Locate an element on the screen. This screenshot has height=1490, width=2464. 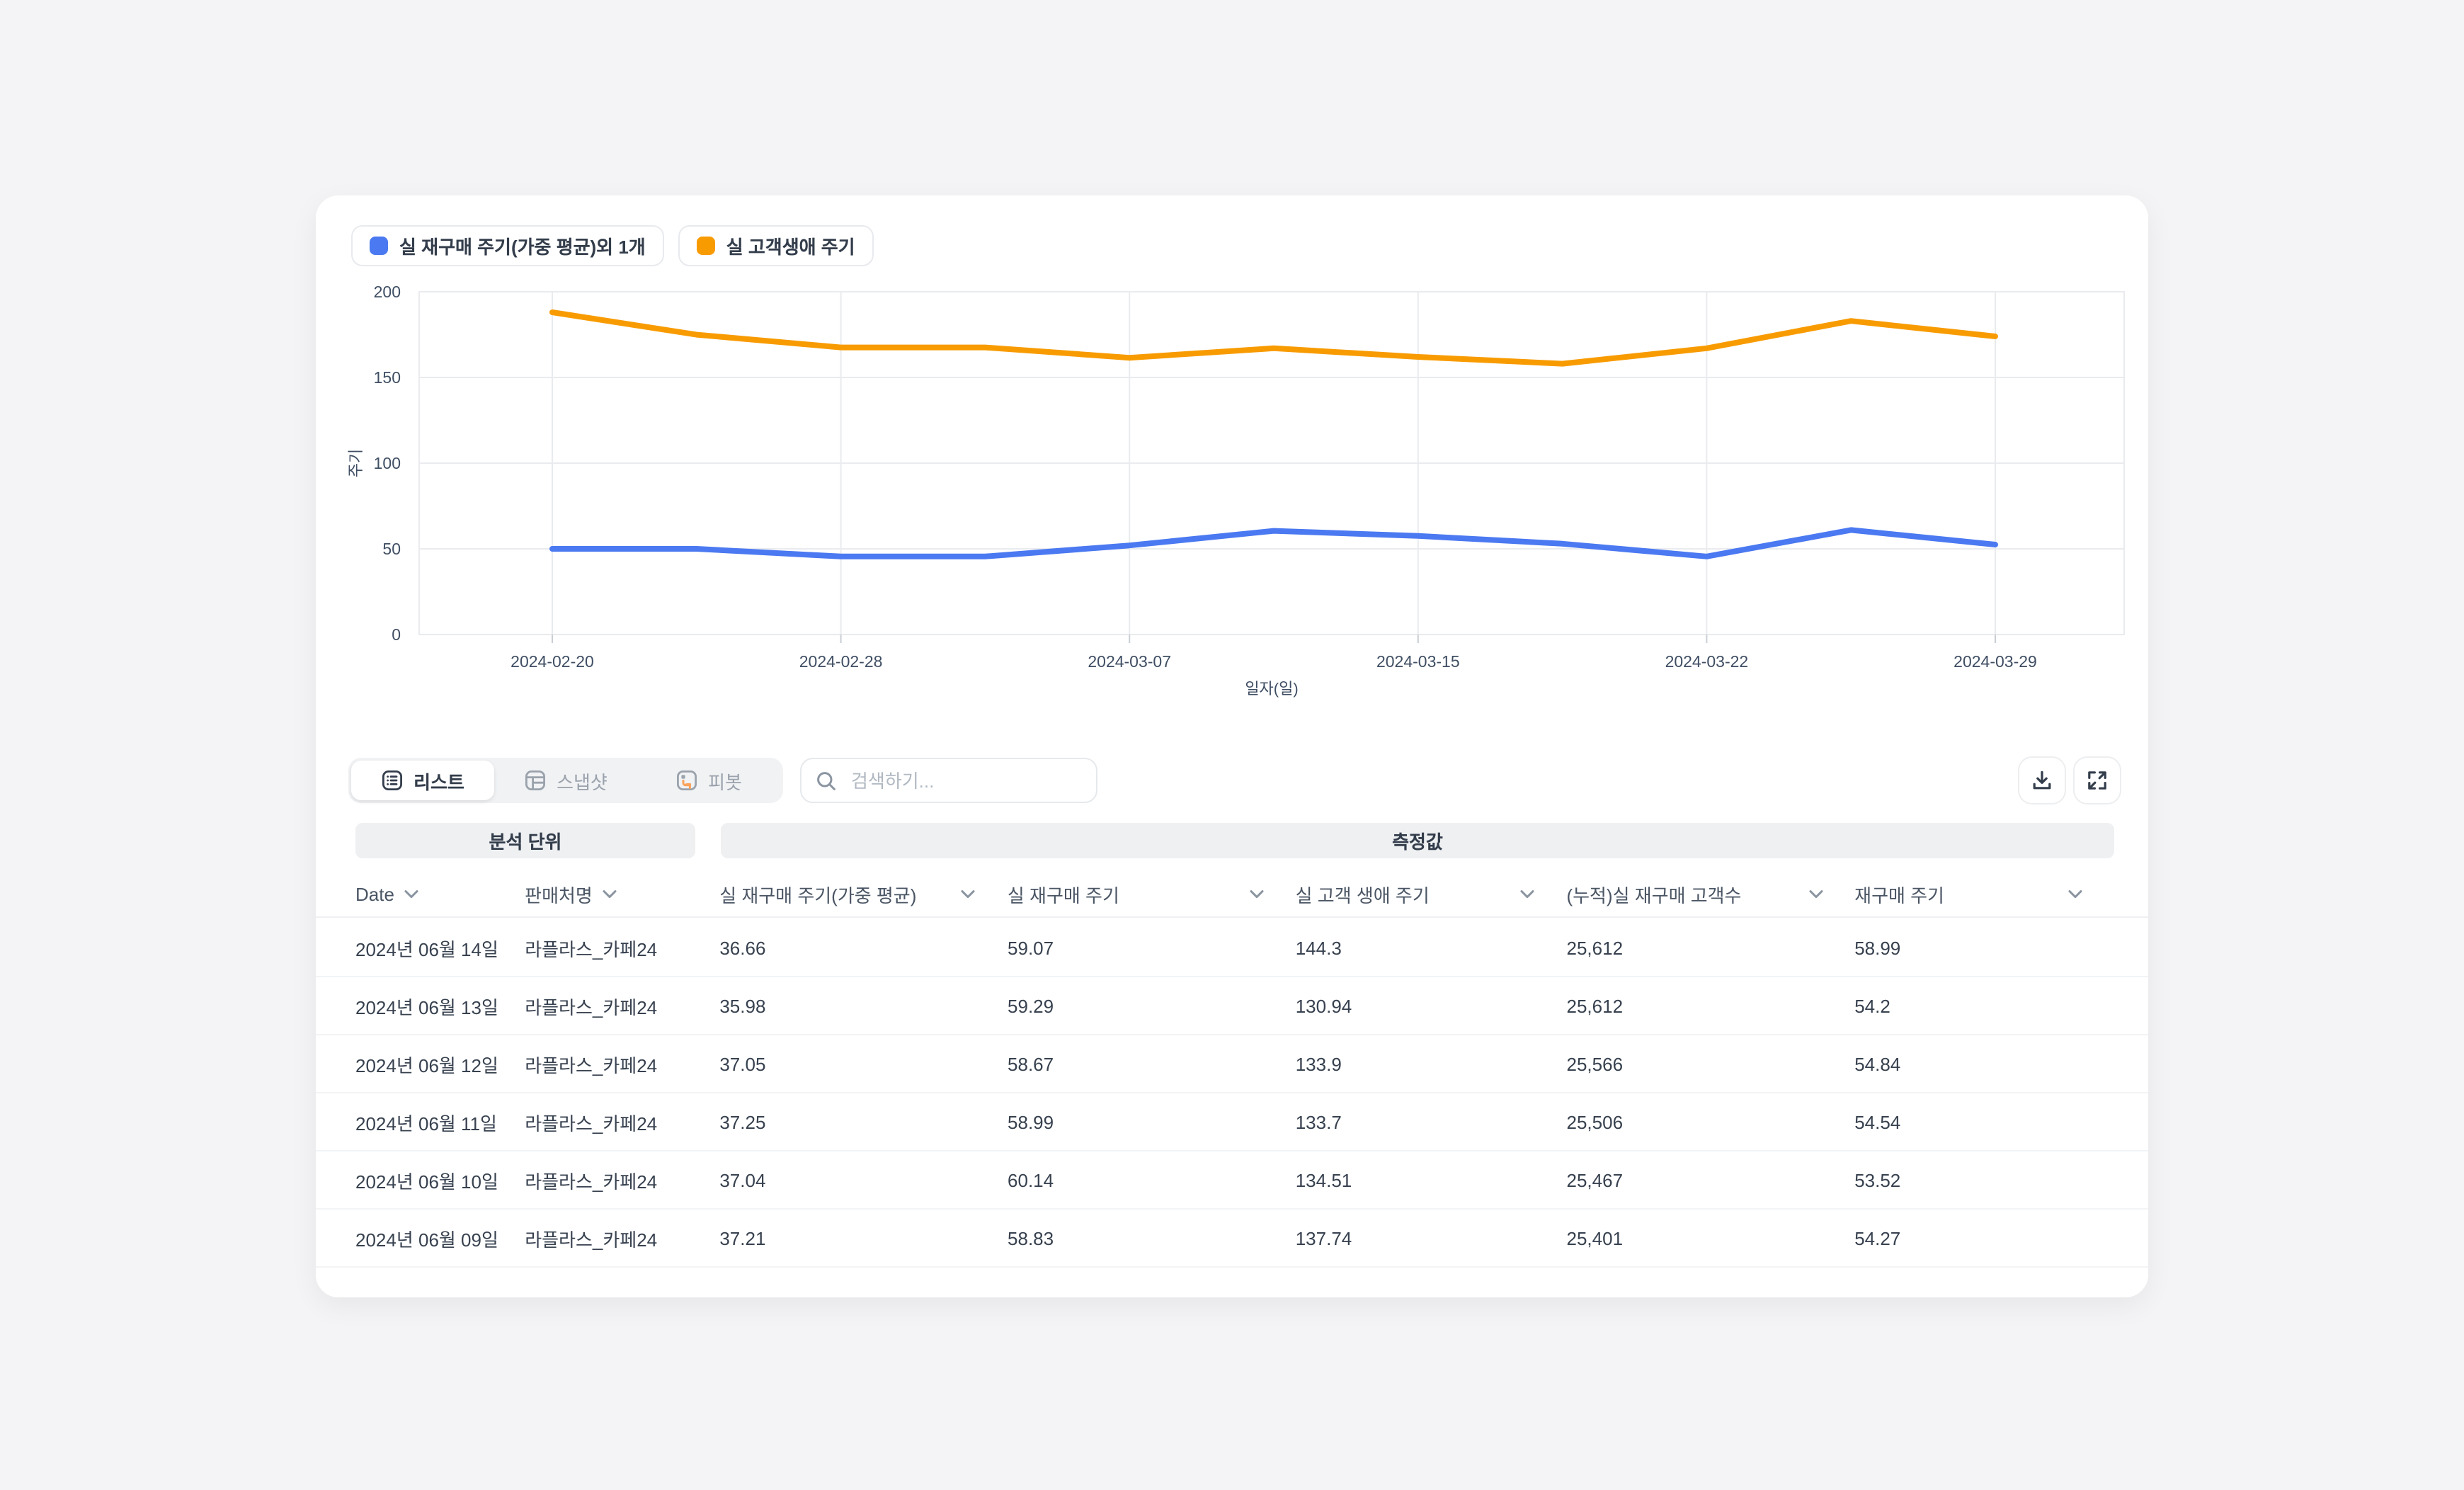
cell-r3-c2: 37.25 is located at coordinates (743, 1121).